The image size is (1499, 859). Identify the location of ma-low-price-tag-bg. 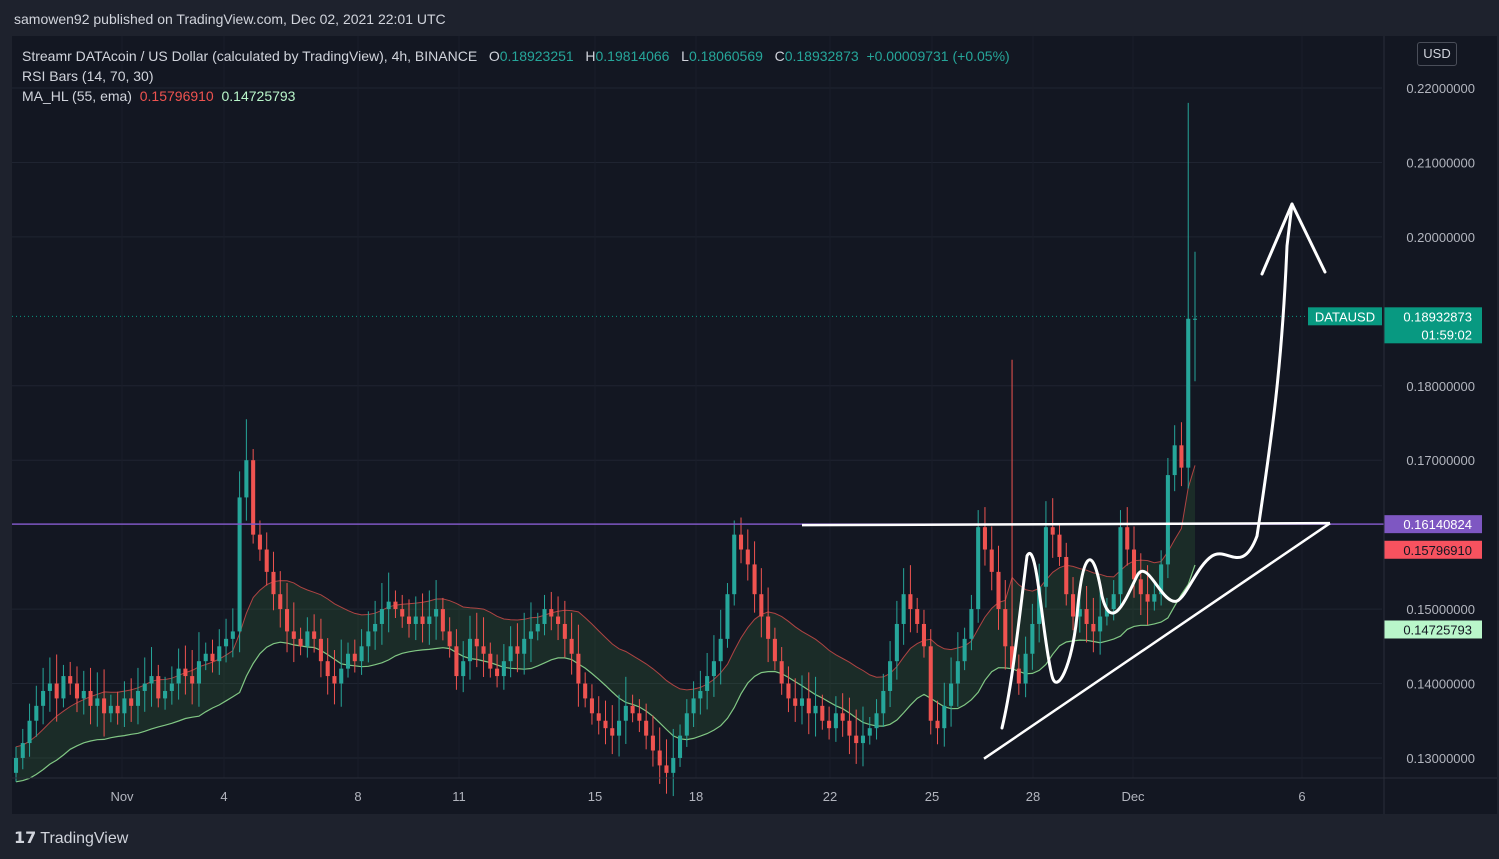
(1433, 629).